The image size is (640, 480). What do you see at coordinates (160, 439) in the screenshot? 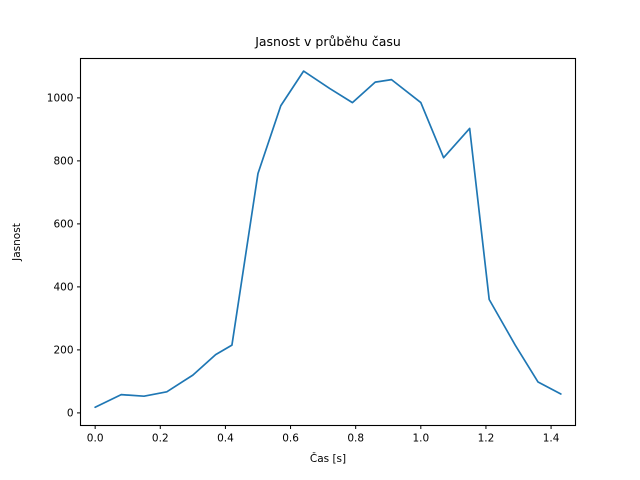
I see `x-tick-label: 0.2` at bounding box center [160, 439].